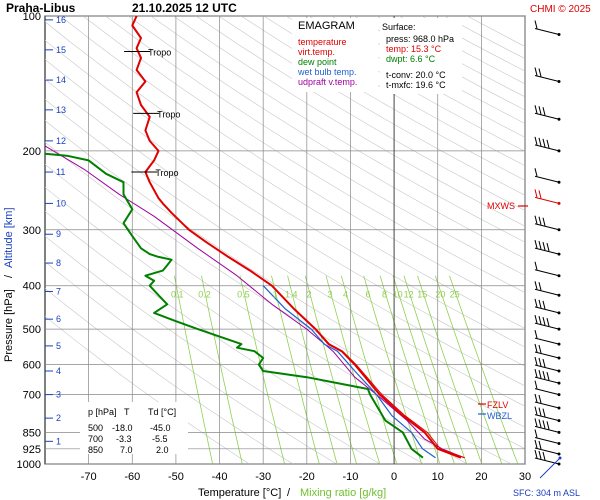 Image resolution: width=600 pixels, height=500 pixels. Describe the element at coordinates (58, 291) in the screenshot. I see `altitude-tick-label: 7` at that location.